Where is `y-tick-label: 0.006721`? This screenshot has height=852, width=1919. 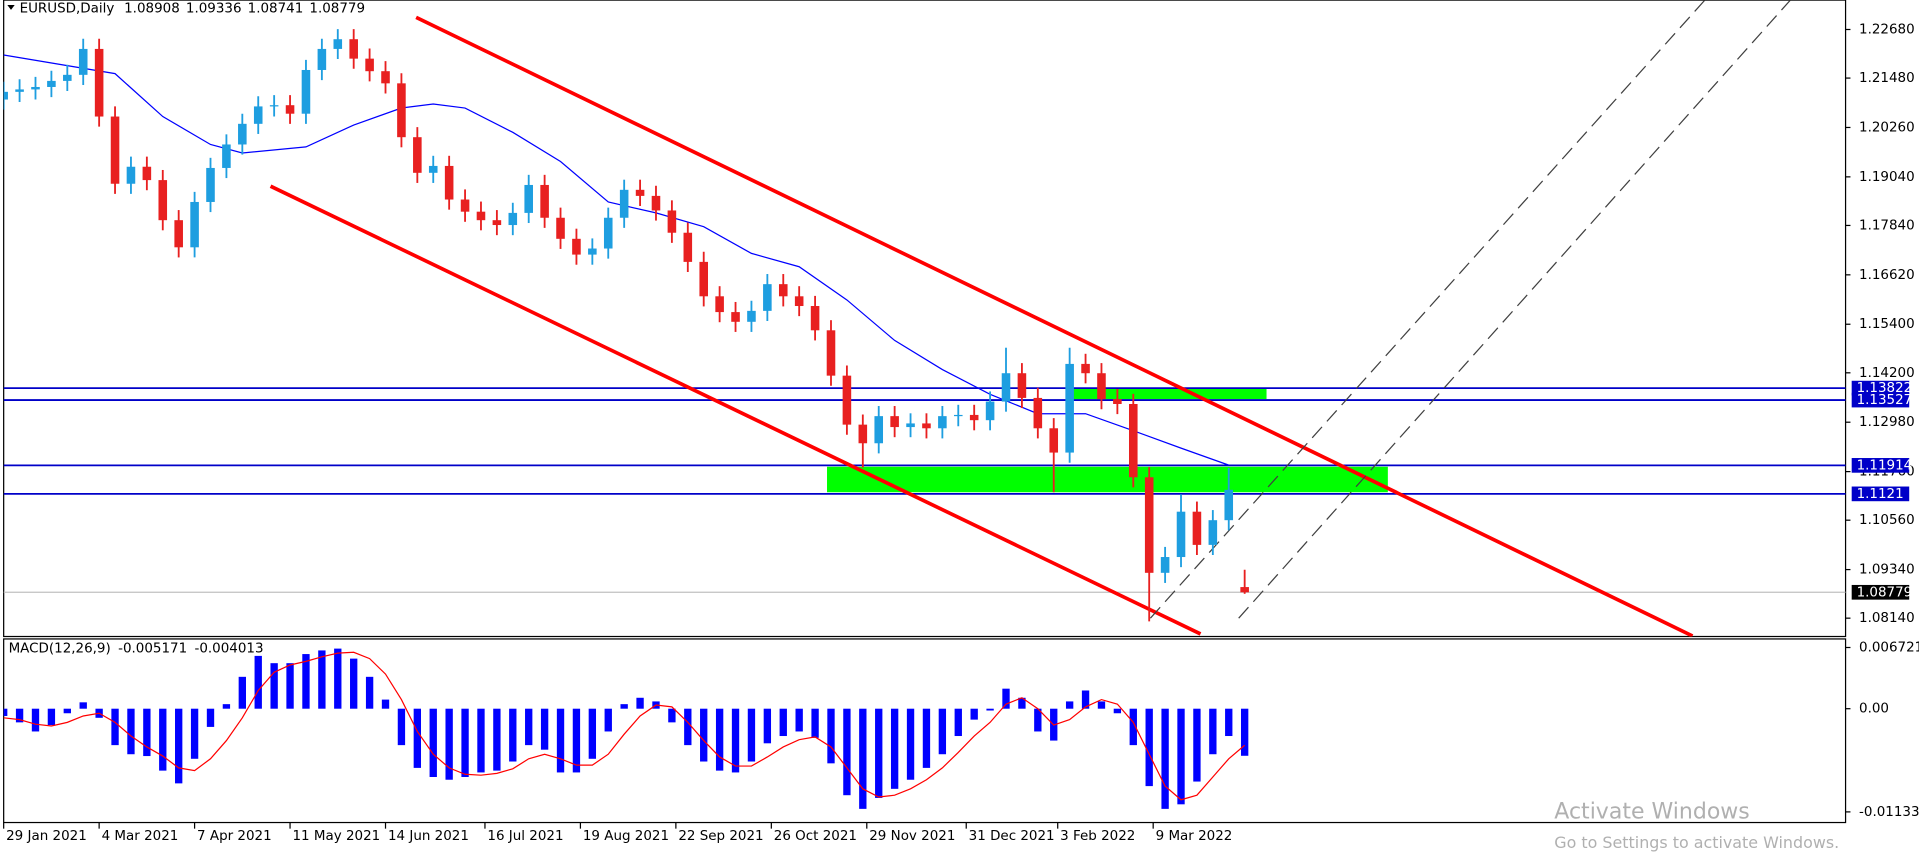 y-tick-label: 0.006721 is located at coordinates (1889, 648).